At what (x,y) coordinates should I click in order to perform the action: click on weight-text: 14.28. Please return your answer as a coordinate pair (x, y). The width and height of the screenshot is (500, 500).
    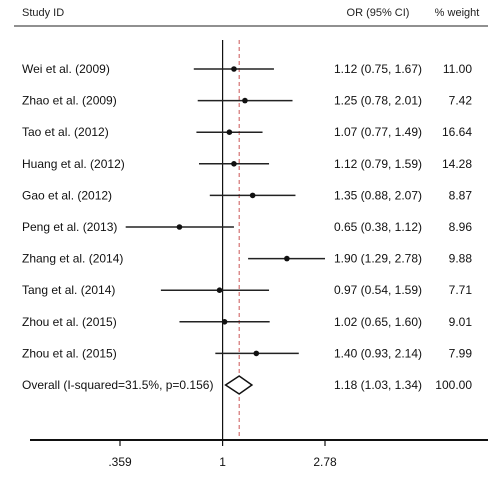
    Looking at the image, I should click on (457, 164).